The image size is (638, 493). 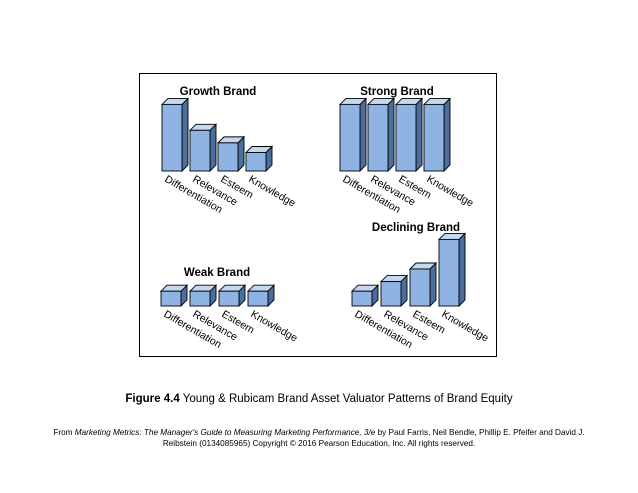 I want to click on caption-lead: Figure 4.4, so click(x=152, y=399).